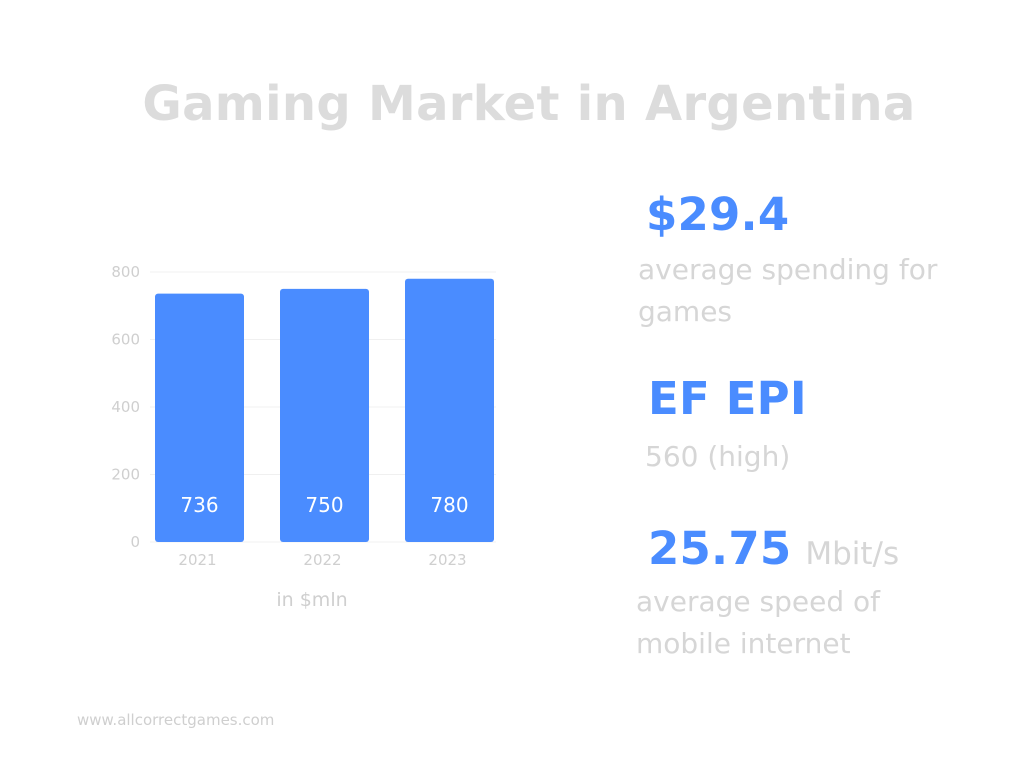  What do you see at coordinates (199, 505) in the screenshot?
I see `bar-data-label: 736` at bounding box center [199, 505].